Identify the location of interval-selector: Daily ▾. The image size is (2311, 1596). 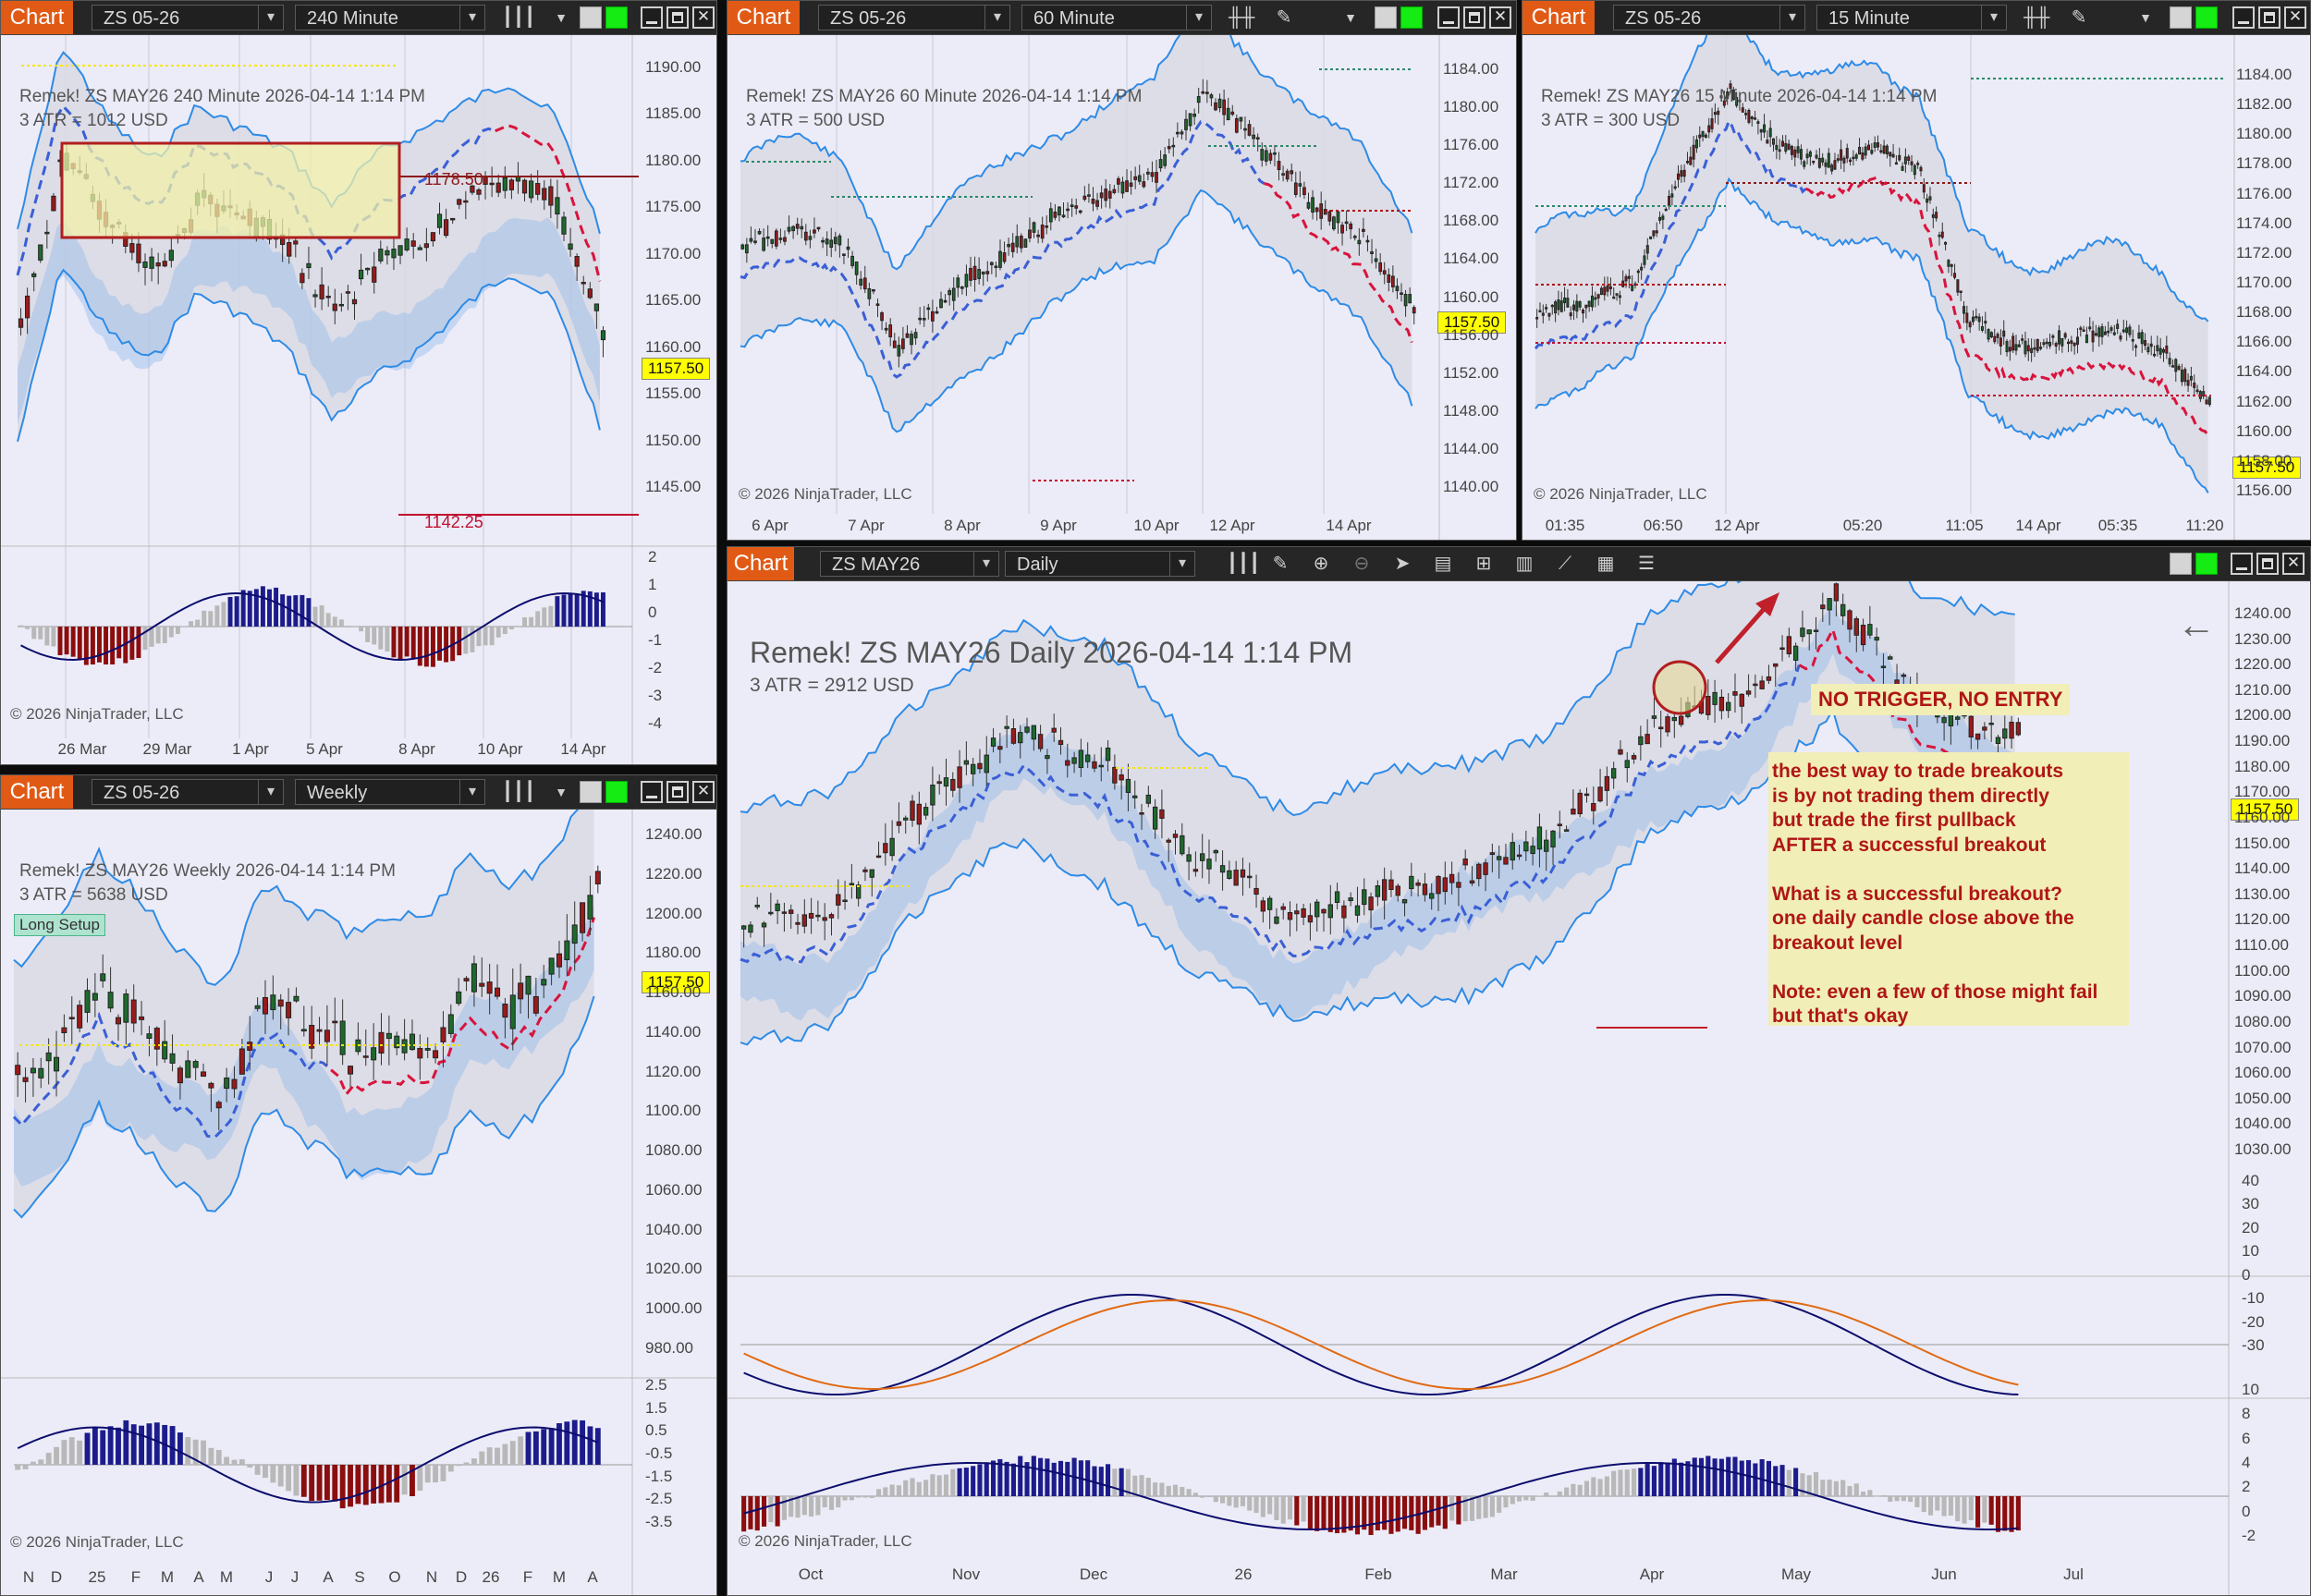
(1100, 564).